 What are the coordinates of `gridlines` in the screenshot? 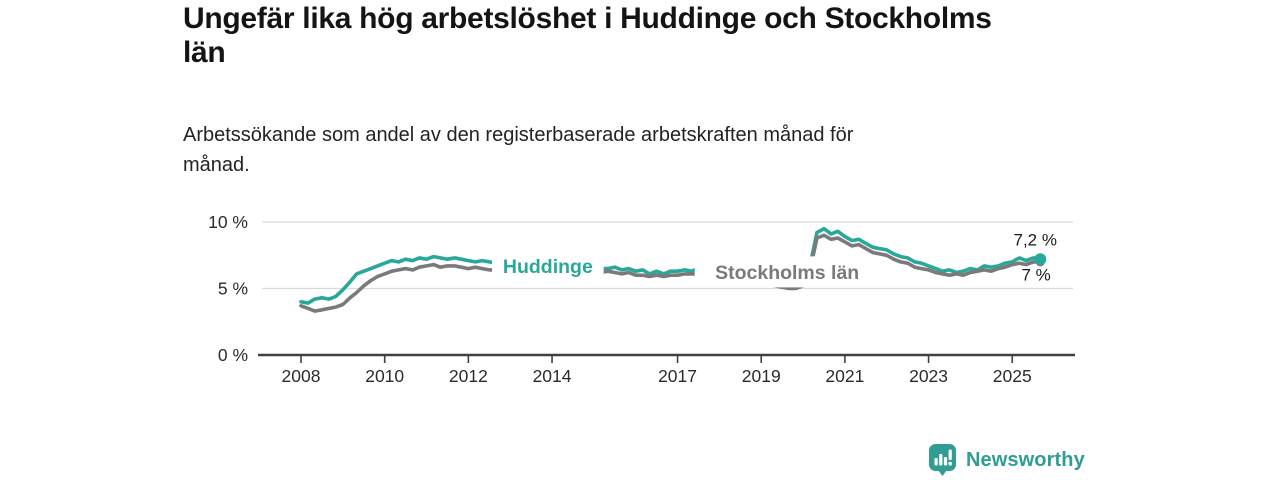 It's located at (667, 255).